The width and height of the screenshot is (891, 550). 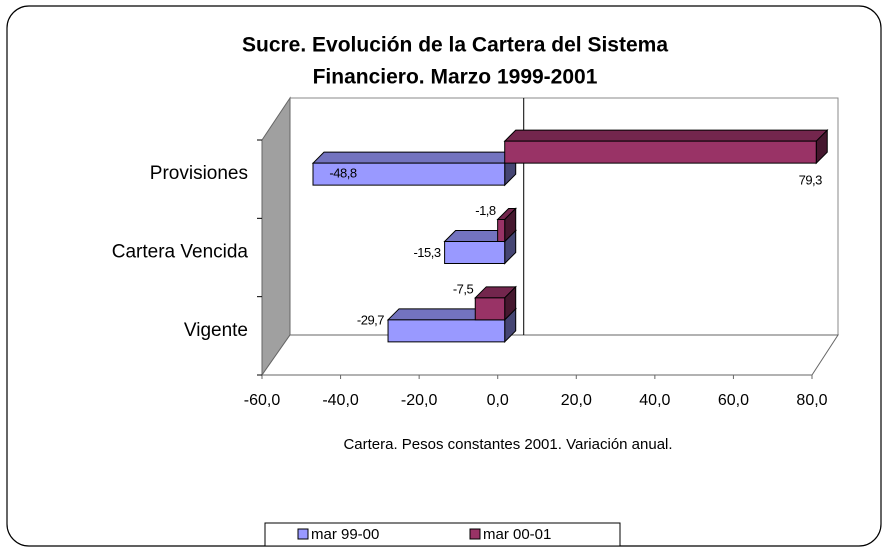 What do you see at coordinates (342, 173) in the screenshot?
I see `data-label: -48,8` at bounding box center [342, 173].